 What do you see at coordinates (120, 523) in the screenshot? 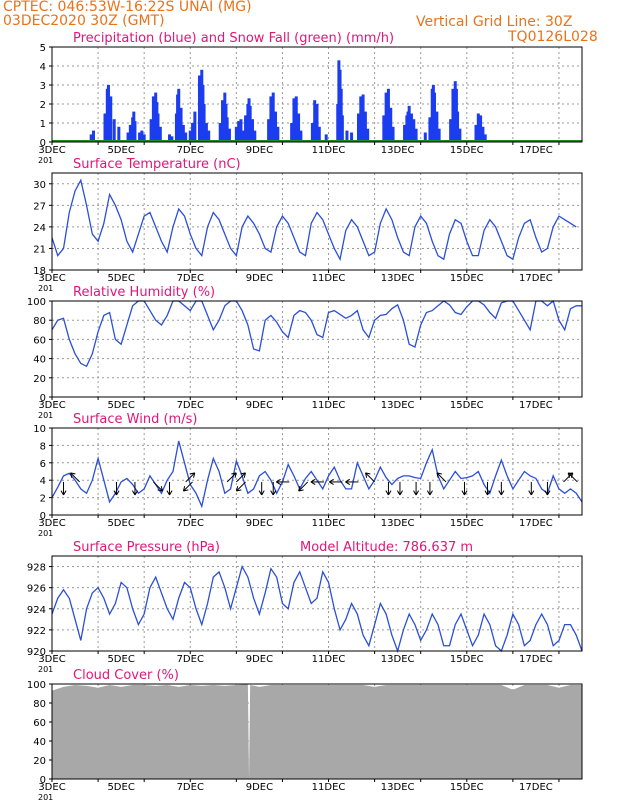
I see `x-tick-label: 5DEC` at bounding box center [120, 523].